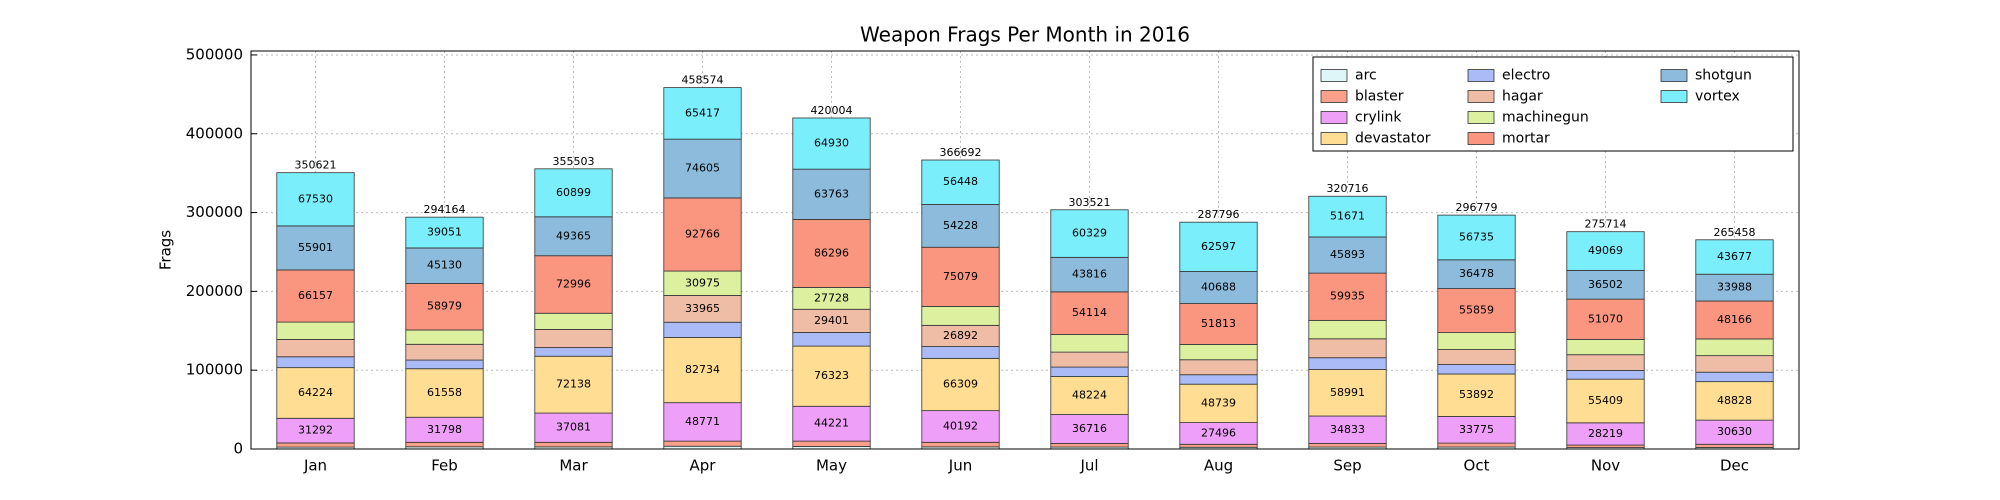  What do you see at coordinates (445, 209) in the screenshot?
I see `total-label: 294164` at bounding box center [445, 209].